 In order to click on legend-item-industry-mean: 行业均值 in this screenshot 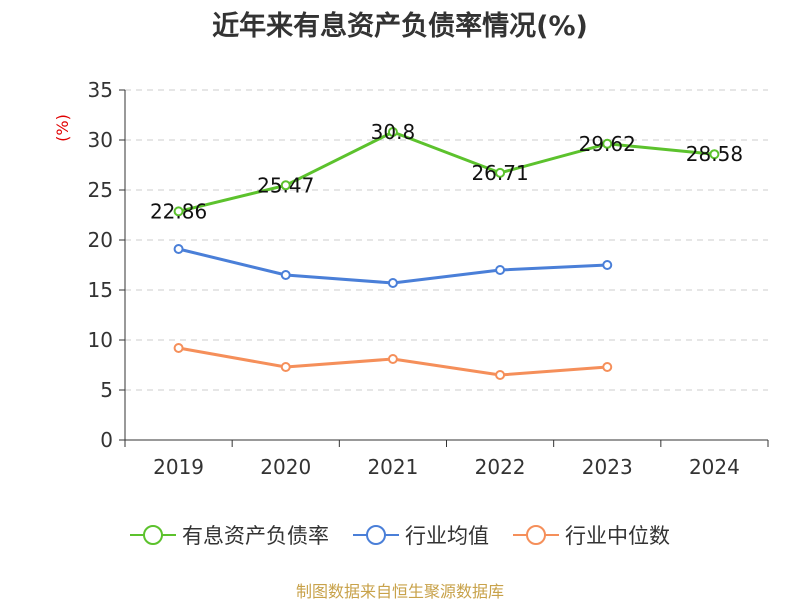, I will do `click(421, 535)`.